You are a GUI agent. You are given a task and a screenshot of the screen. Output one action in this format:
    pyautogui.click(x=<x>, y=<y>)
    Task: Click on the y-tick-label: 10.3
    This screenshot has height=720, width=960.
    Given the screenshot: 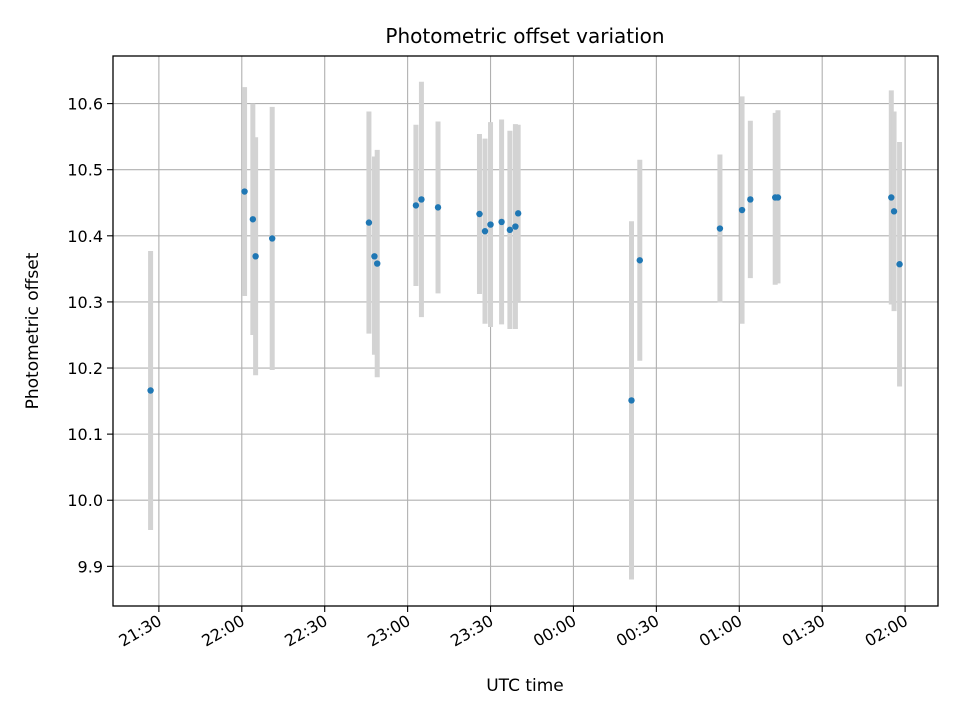 What is the action you would take?
    pyautogui.click(x=85, y=302)
    